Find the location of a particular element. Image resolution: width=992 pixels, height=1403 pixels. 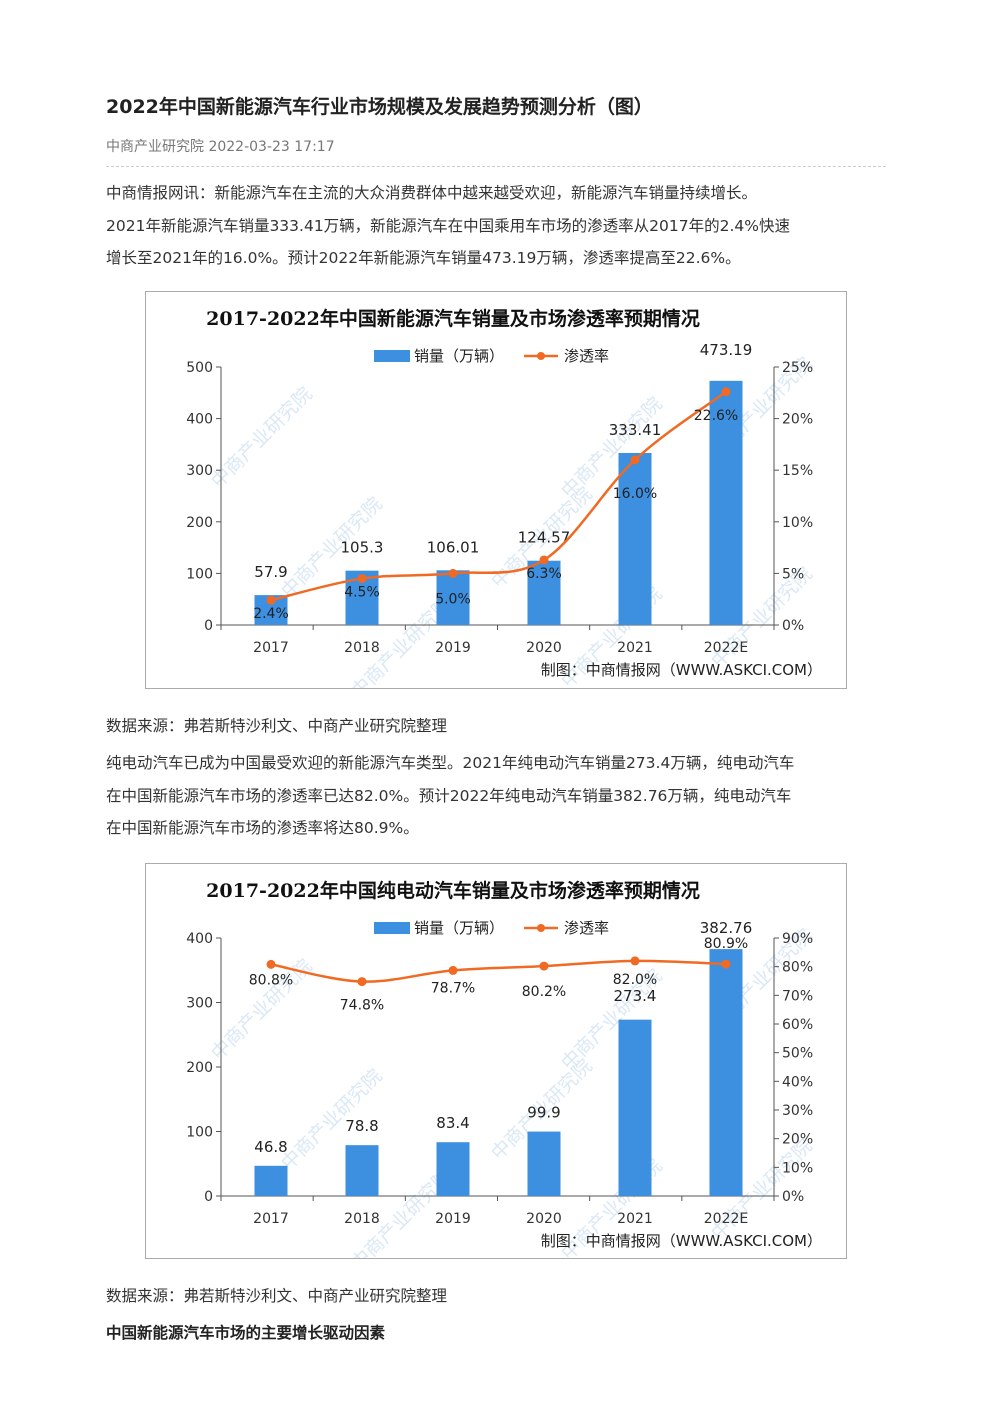

right-tick-label: 5% is located at coordinates (793, 574).